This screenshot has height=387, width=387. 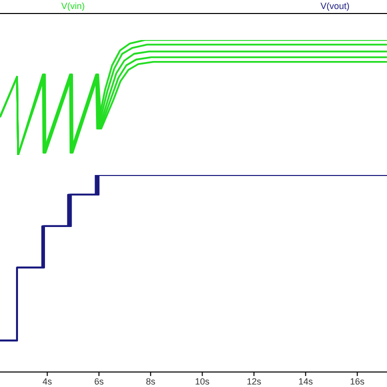 What do you see at coordinates (306, 381) in the screenshot?
I see `x-tick-label: 14s` at bounding box center [306, 381].